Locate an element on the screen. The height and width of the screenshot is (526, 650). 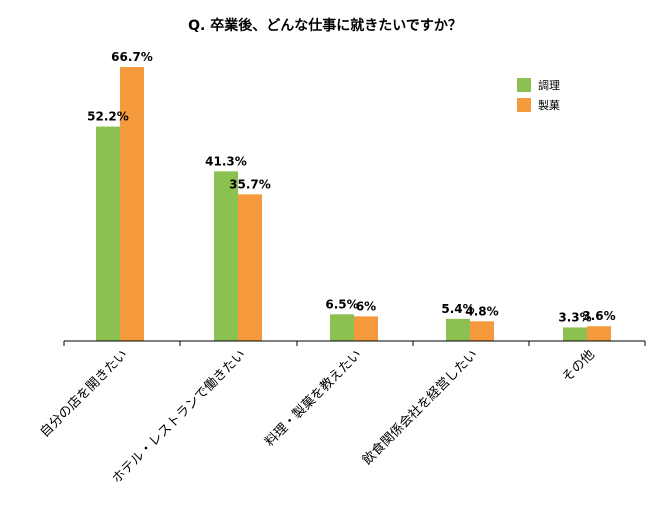
legend-label-cooking: 調理 is located at coordinates (549, 85).